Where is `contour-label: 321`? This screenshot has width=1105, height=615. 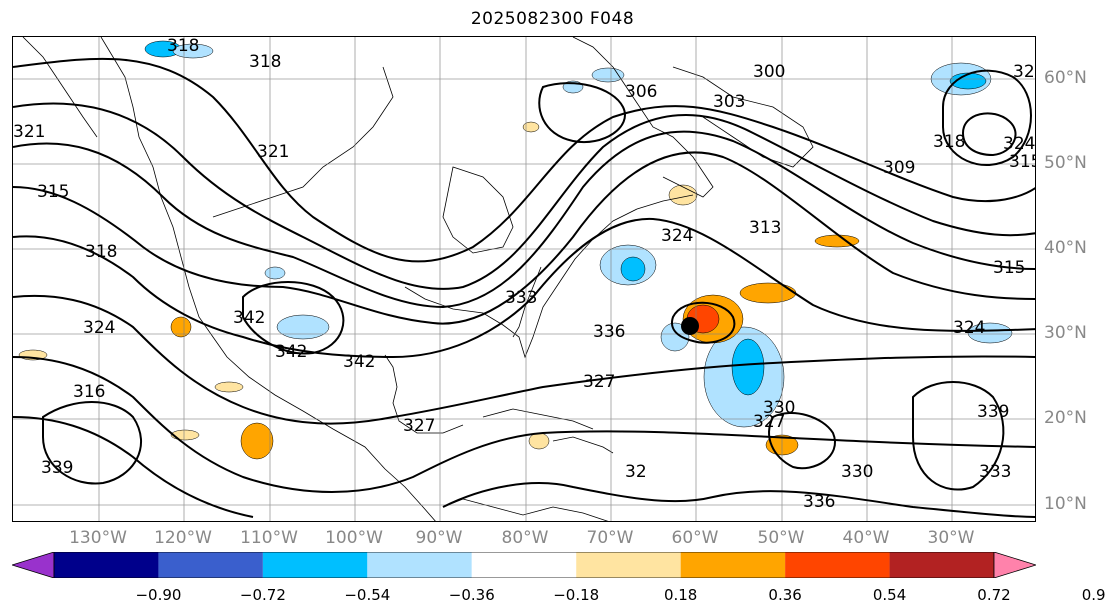 contour-label: 321 is located at coordinates (273, 152).